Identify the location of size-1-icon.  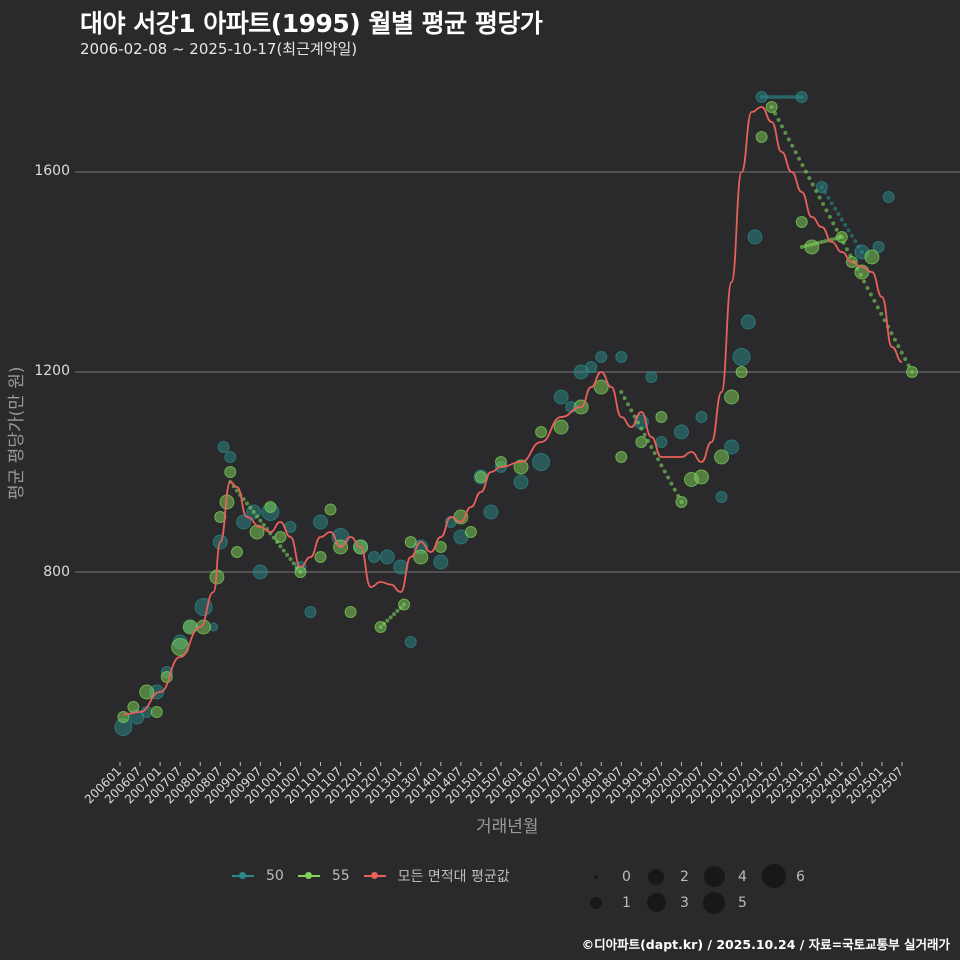
(596, 903).